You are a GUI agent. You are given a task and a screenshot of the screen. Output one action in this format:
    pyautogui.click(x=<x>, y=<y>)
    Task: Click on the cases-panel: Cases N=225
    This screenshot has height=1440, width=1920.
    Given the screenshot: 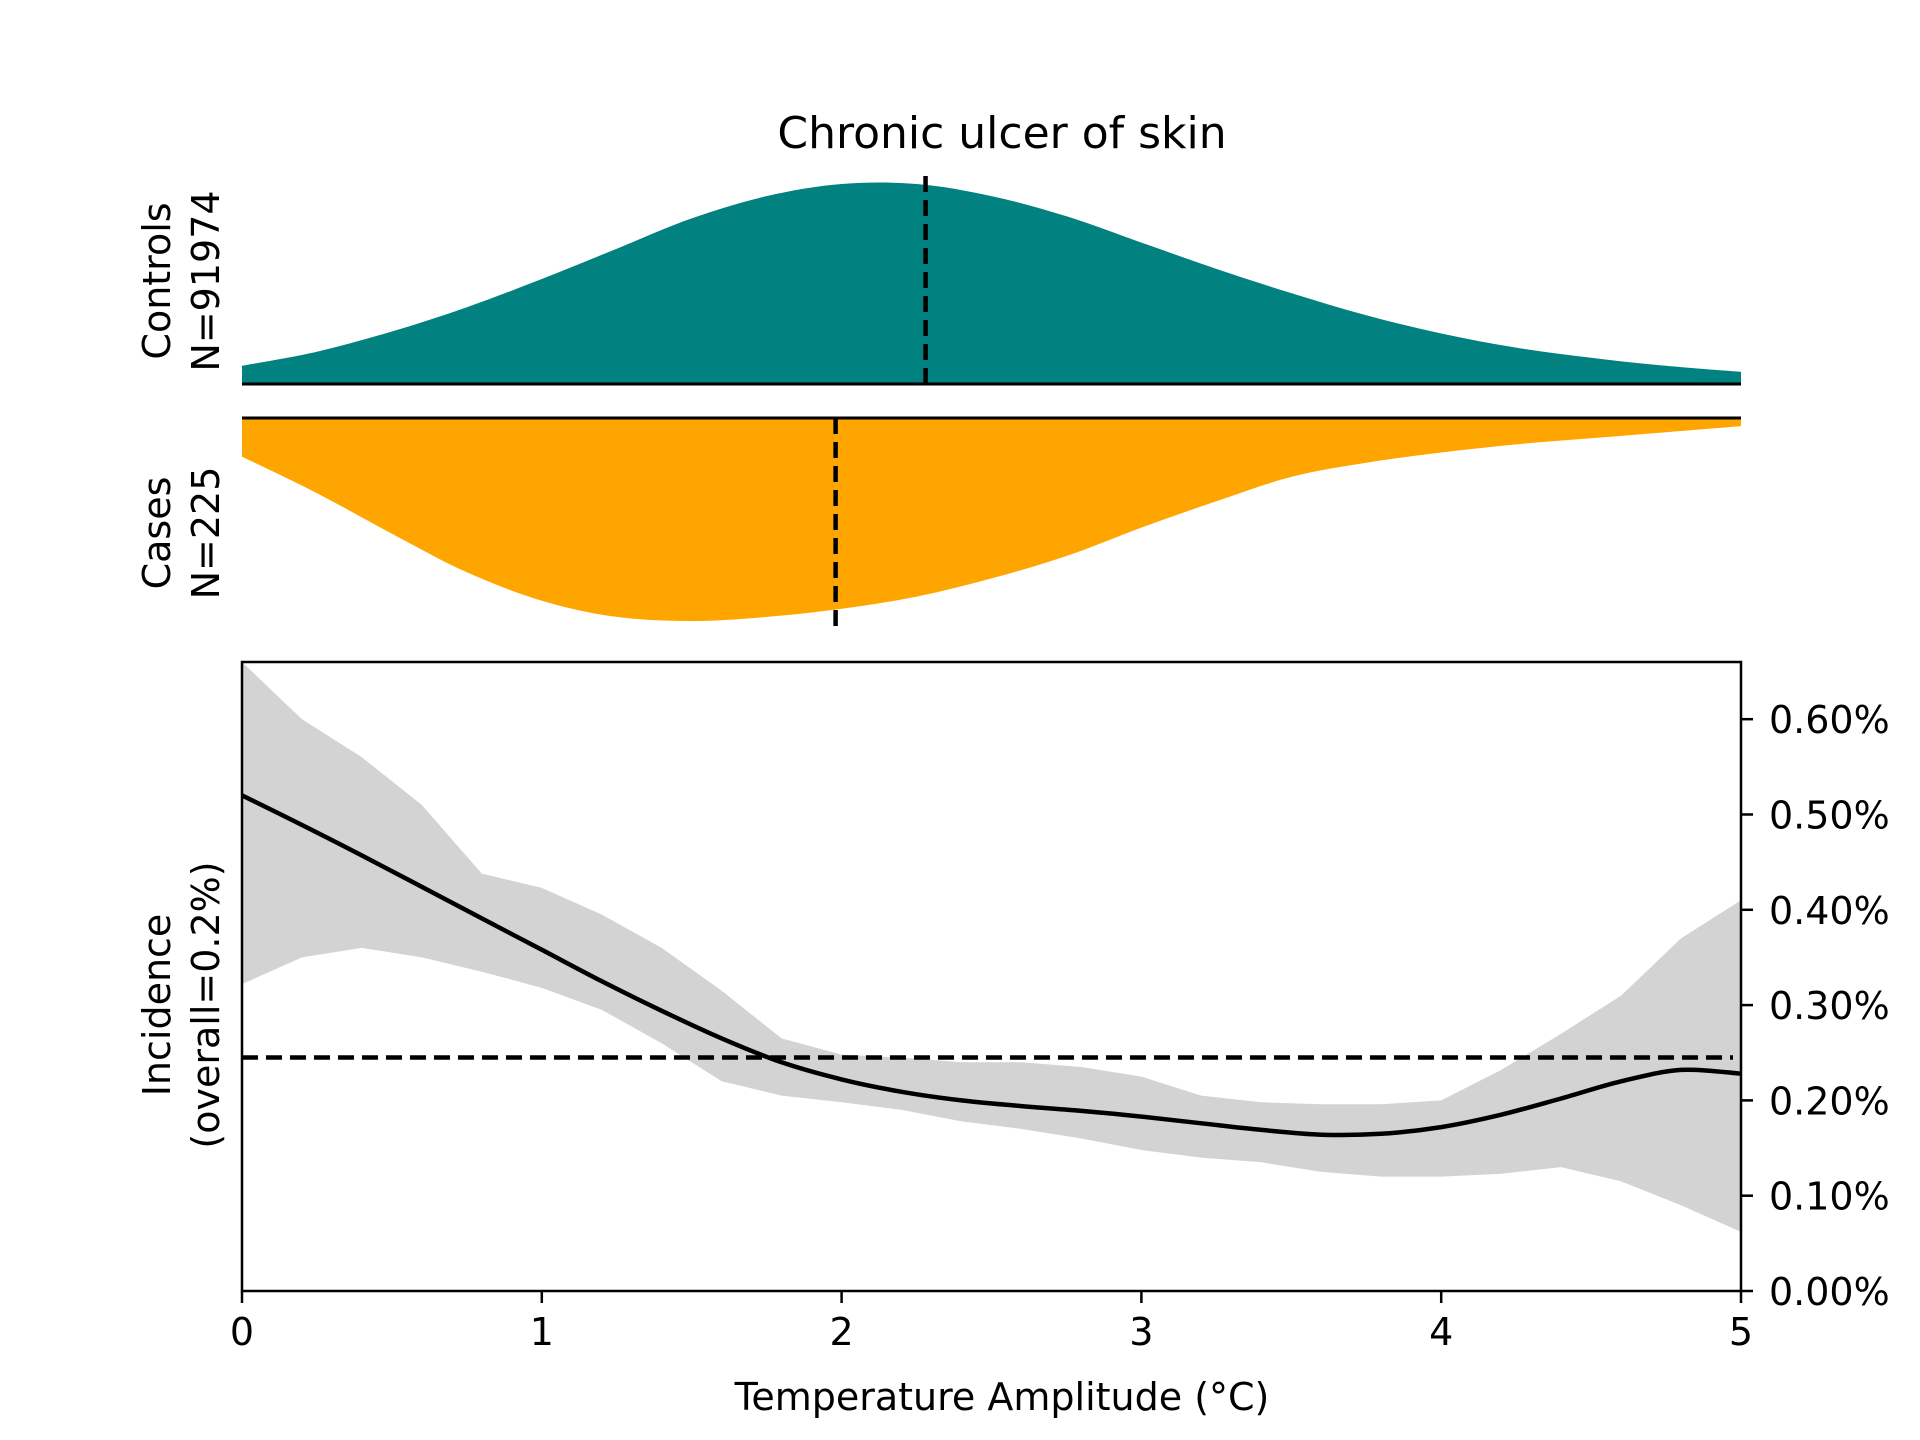 What is the action you would take?
    pyautogui.click(x=938, y=522)
    